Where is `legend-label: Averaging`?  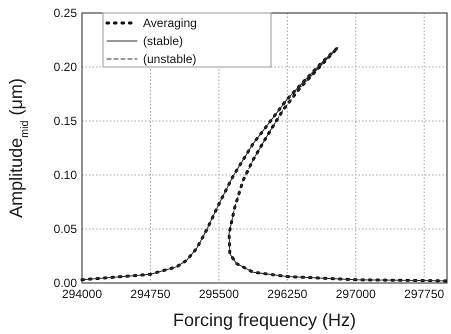 legend-label: Averaging is located at coordinates (170, 23).